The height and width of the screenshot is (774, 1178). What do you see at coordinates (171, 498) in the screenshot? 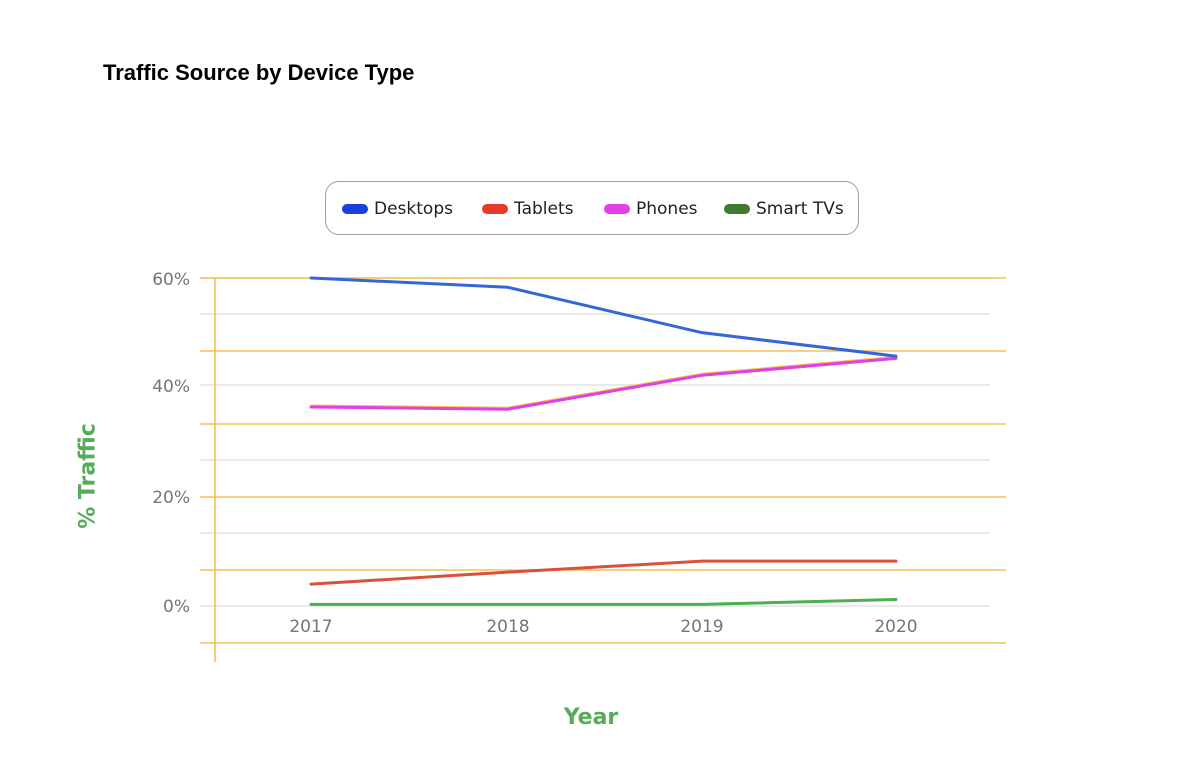
I see `y-tick-label: 20%` at bounding box center [171, 498].